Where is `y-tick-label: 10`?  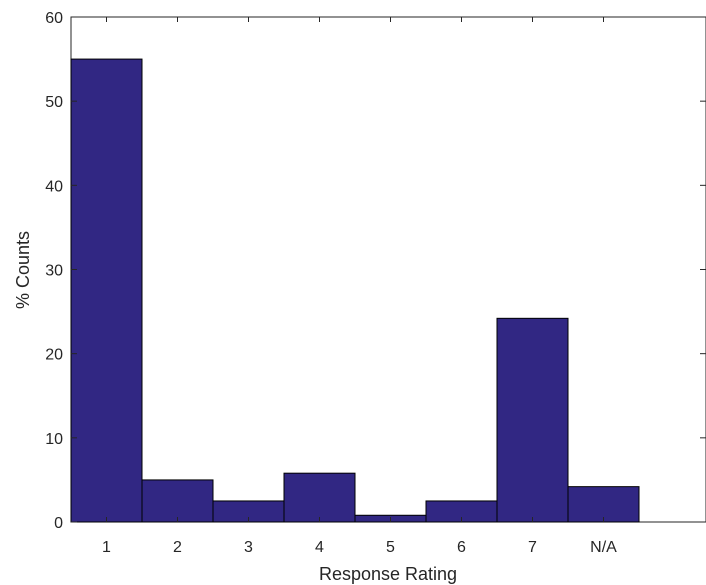
y-tick-label: 10 is located at coordinates (54, 439).